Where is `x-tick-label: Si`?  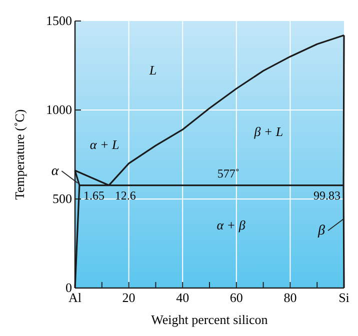
x-tick-label: Si is located at coordinates (344, 297).